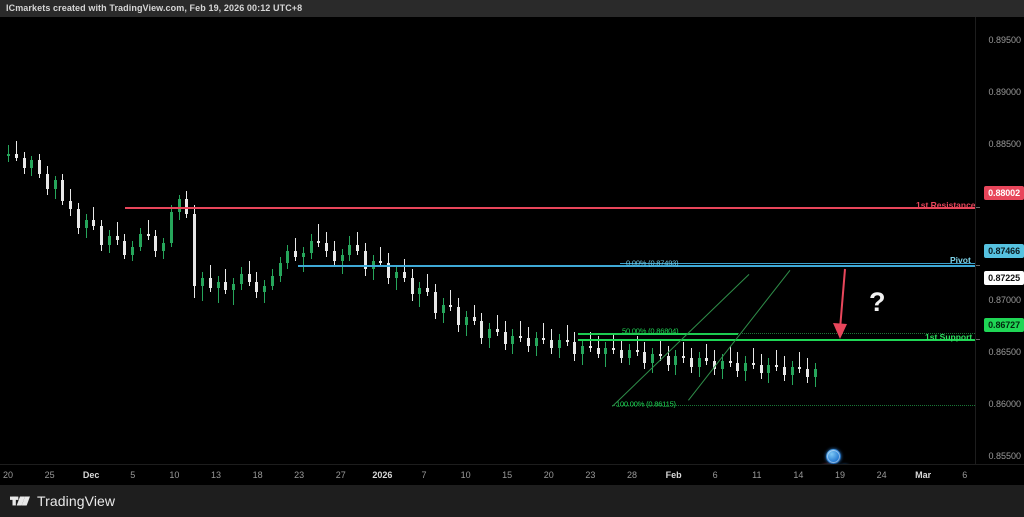  What do you see at coordinates (881, 475) in the screenshot?
I see `time-tick: 24` at bounding box center [881, 475].